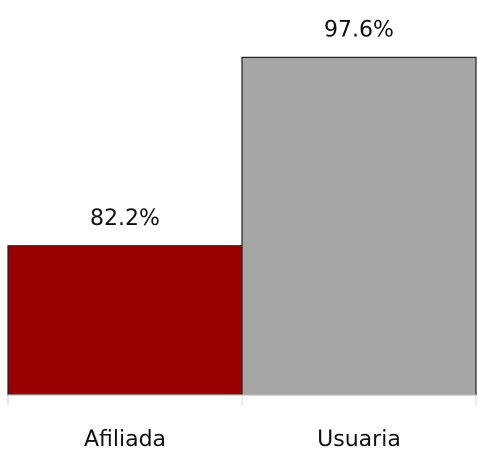  Describe the element at coordinates (125, 439) in the screenshot. I see `x-tick-label: Afiliada` at that location.